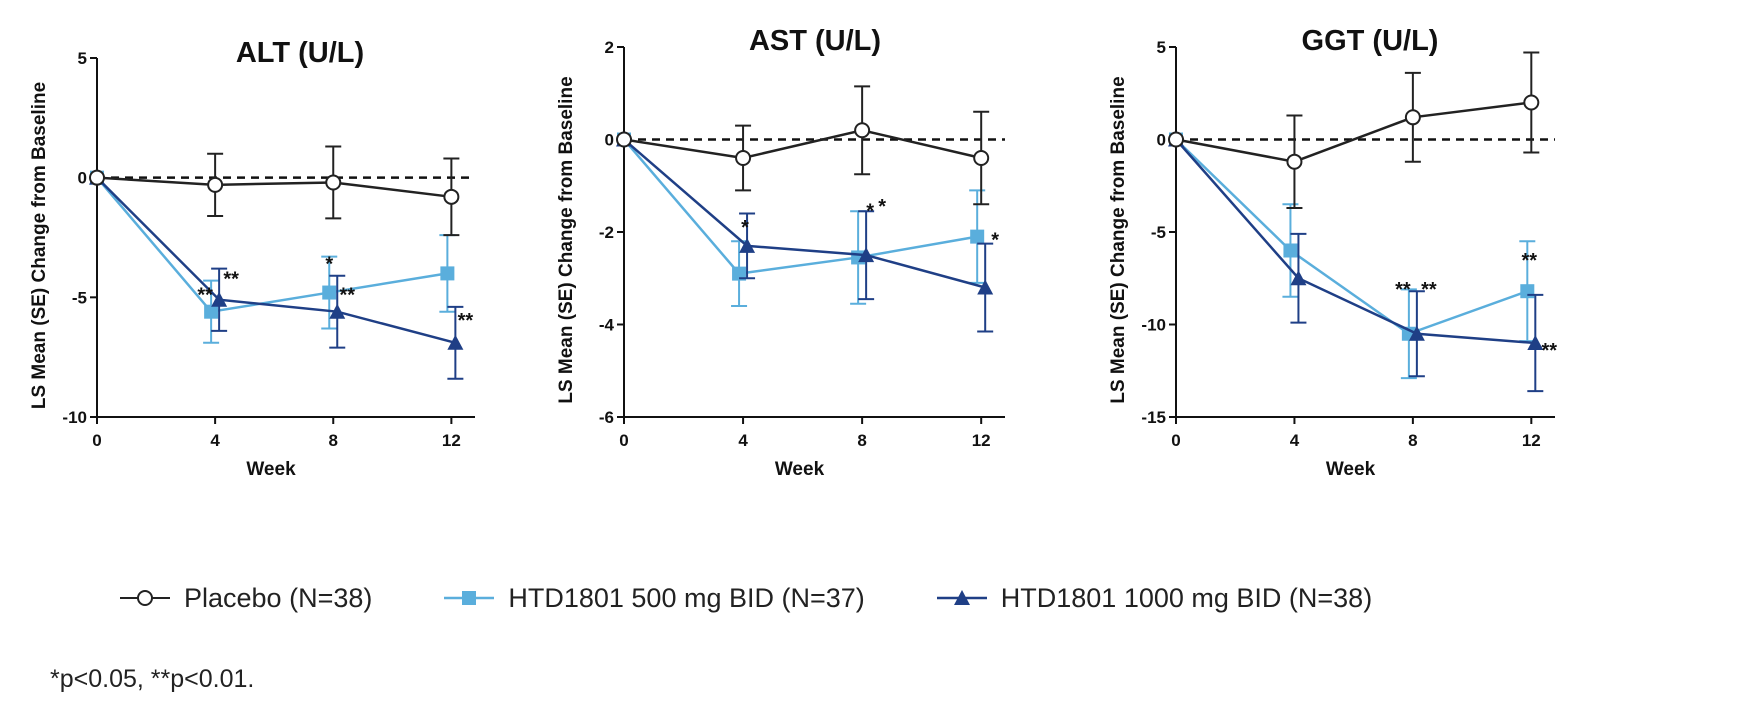 The image size is (1751, 714). Describe the element at coordinates (300, 53) in the screenshot. I see `chart-title: ALT (U/L)` at that location.